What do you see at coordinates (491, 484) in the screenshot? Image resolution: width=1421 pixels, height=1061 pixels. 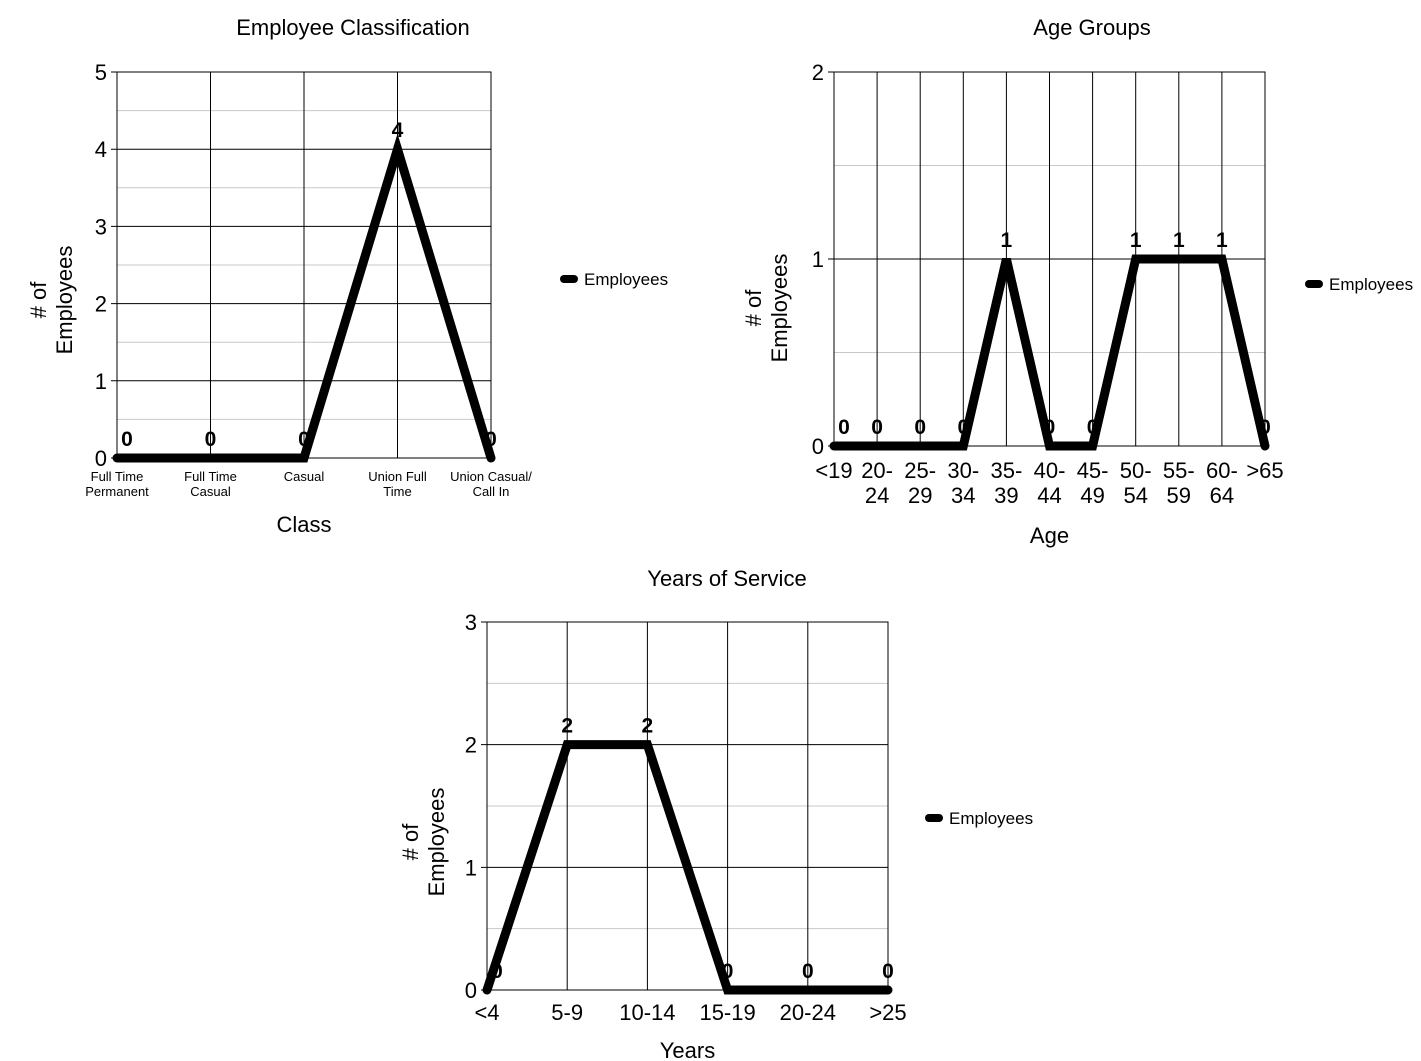 I see `x-tick-label: Union Casual/Call In` at bounding box center [491, 484].